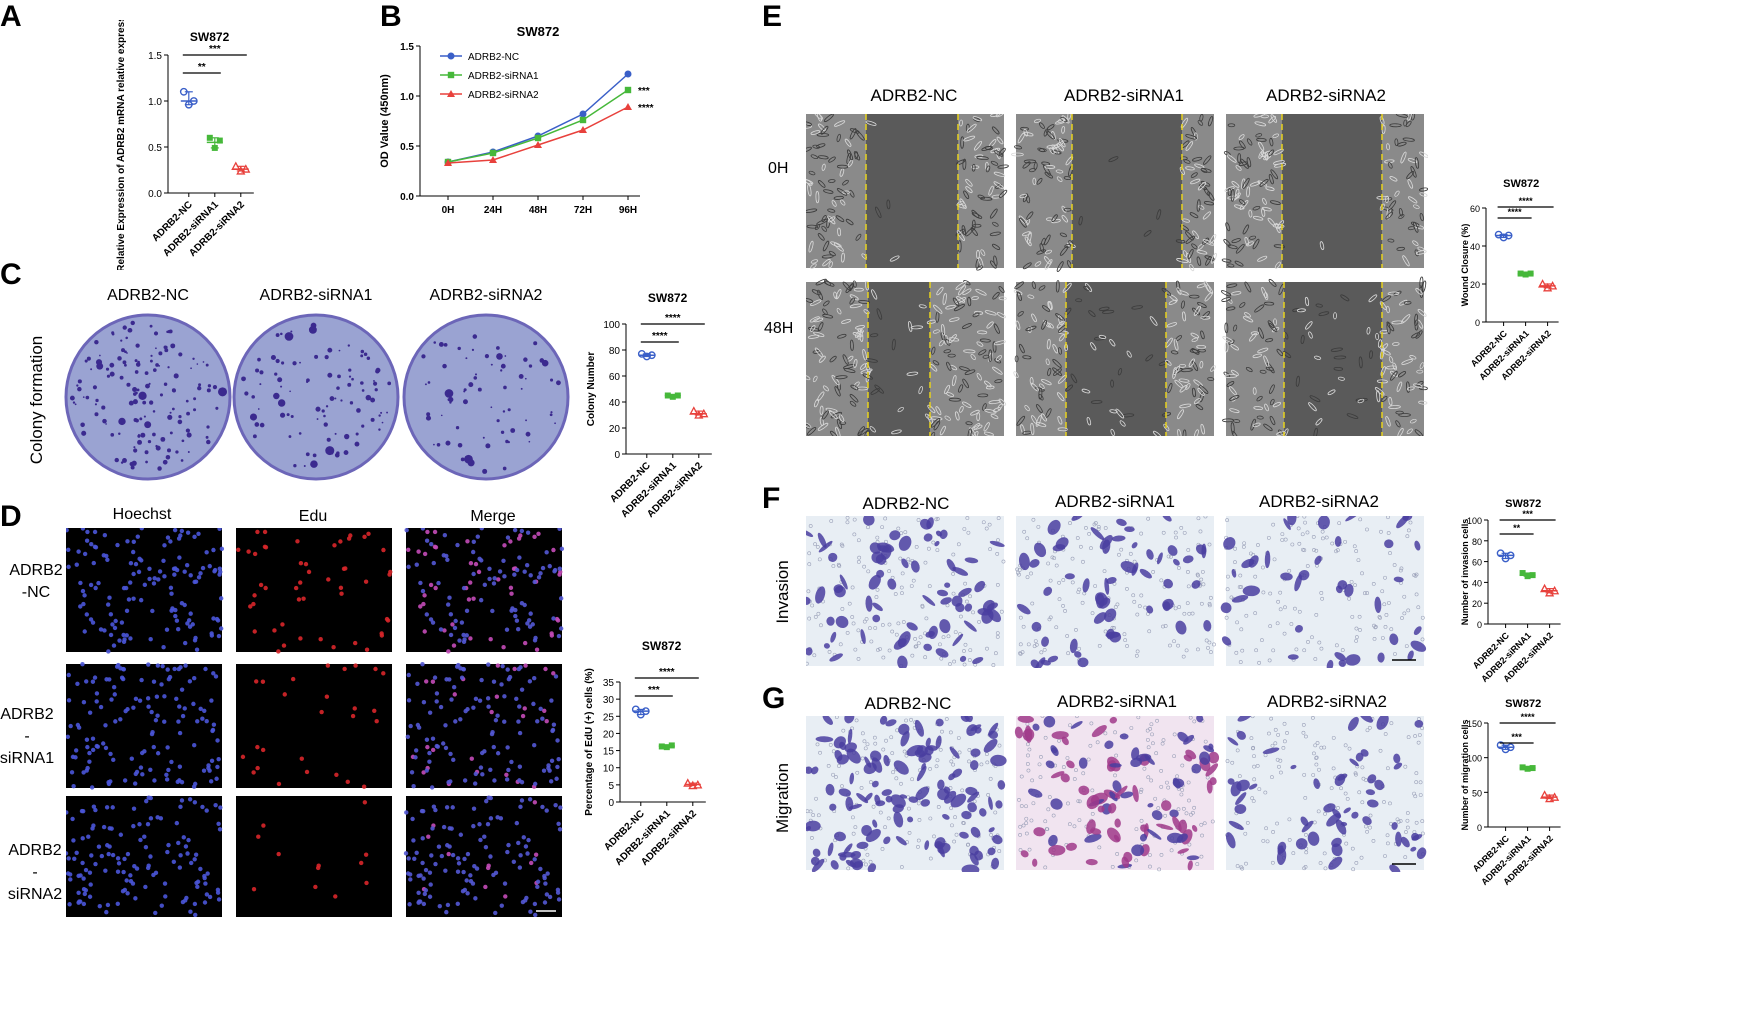  Describe the element at coordinates (1327, 701) in the screenshot. I see `panel-g-col-label-3: ADRB2-siRNA2` at that location.